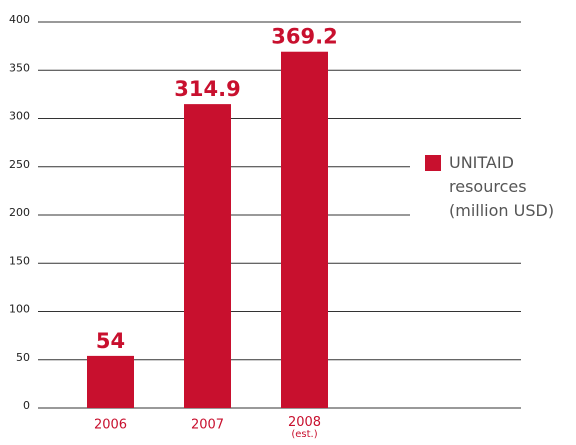 The width and height of the screenshot is (576, 445). I want to click on y-tick-label: 300, so click(19, 116).